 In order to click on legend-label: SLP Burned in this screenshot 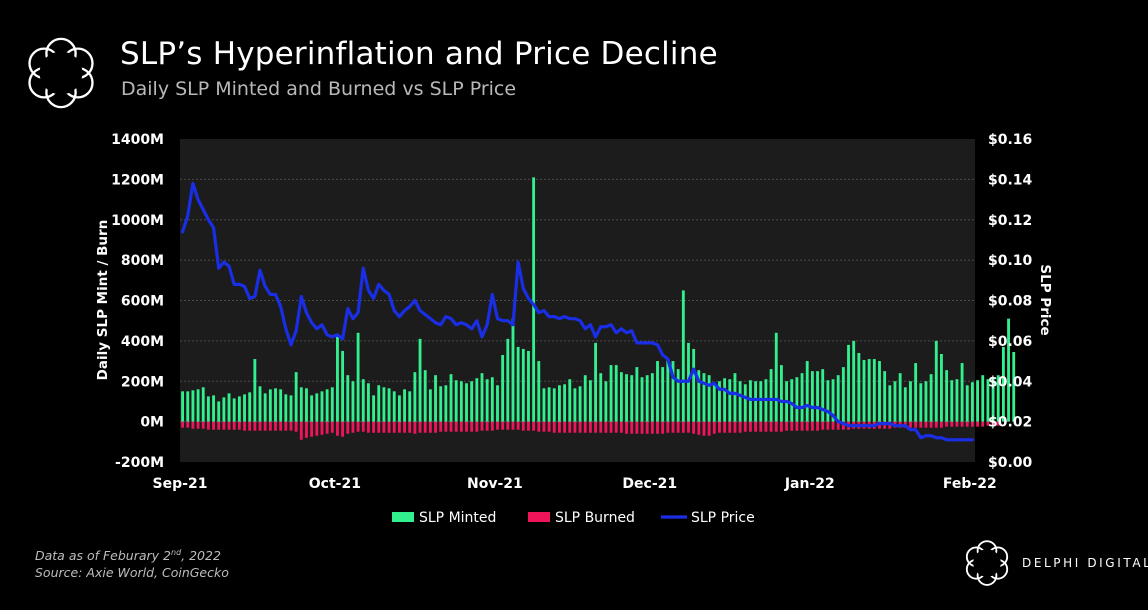, I will do `click(595, 518)`.